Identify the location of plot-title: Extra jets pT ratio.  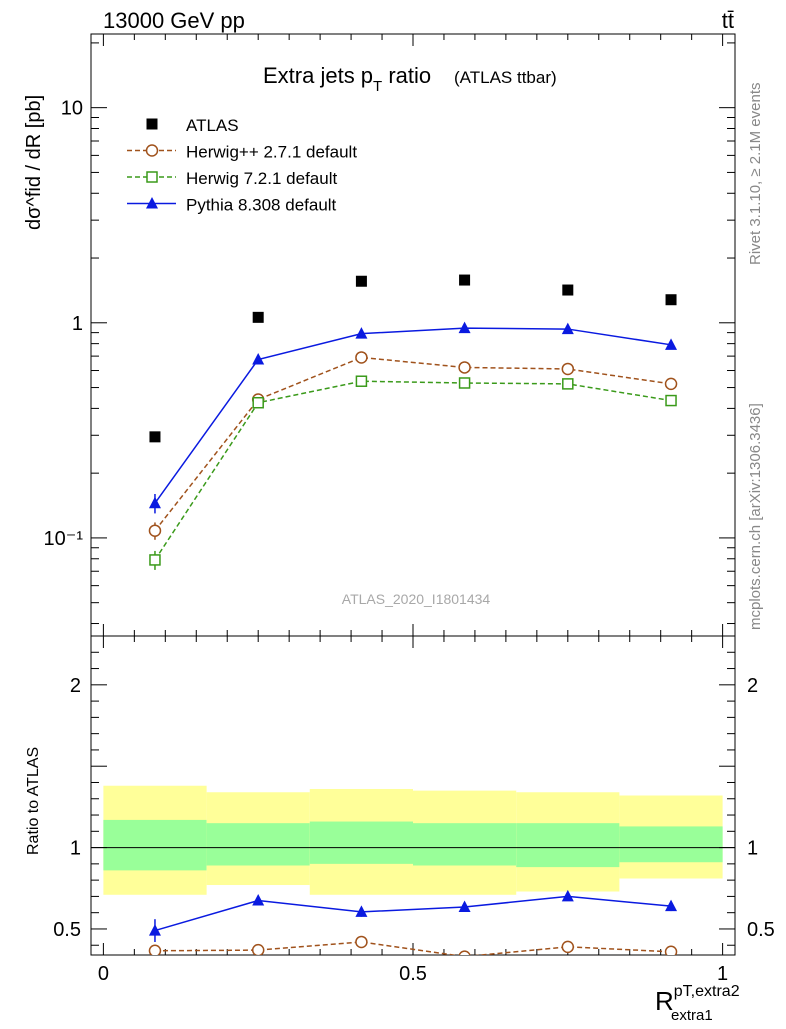
(347, 79).